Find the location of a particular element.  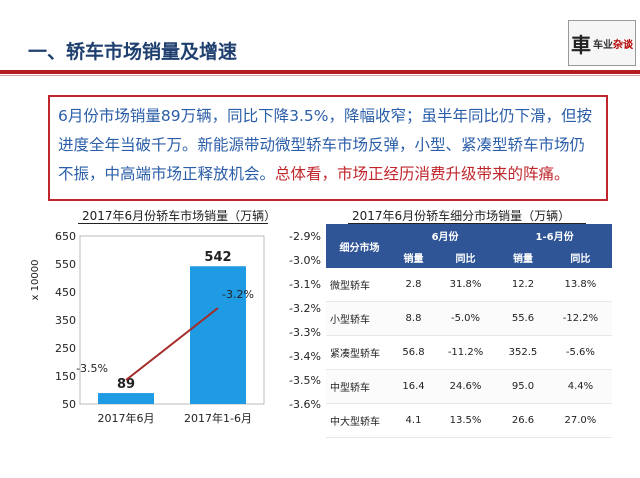

logo-mark: 車 is located at coordinates (581, 44).